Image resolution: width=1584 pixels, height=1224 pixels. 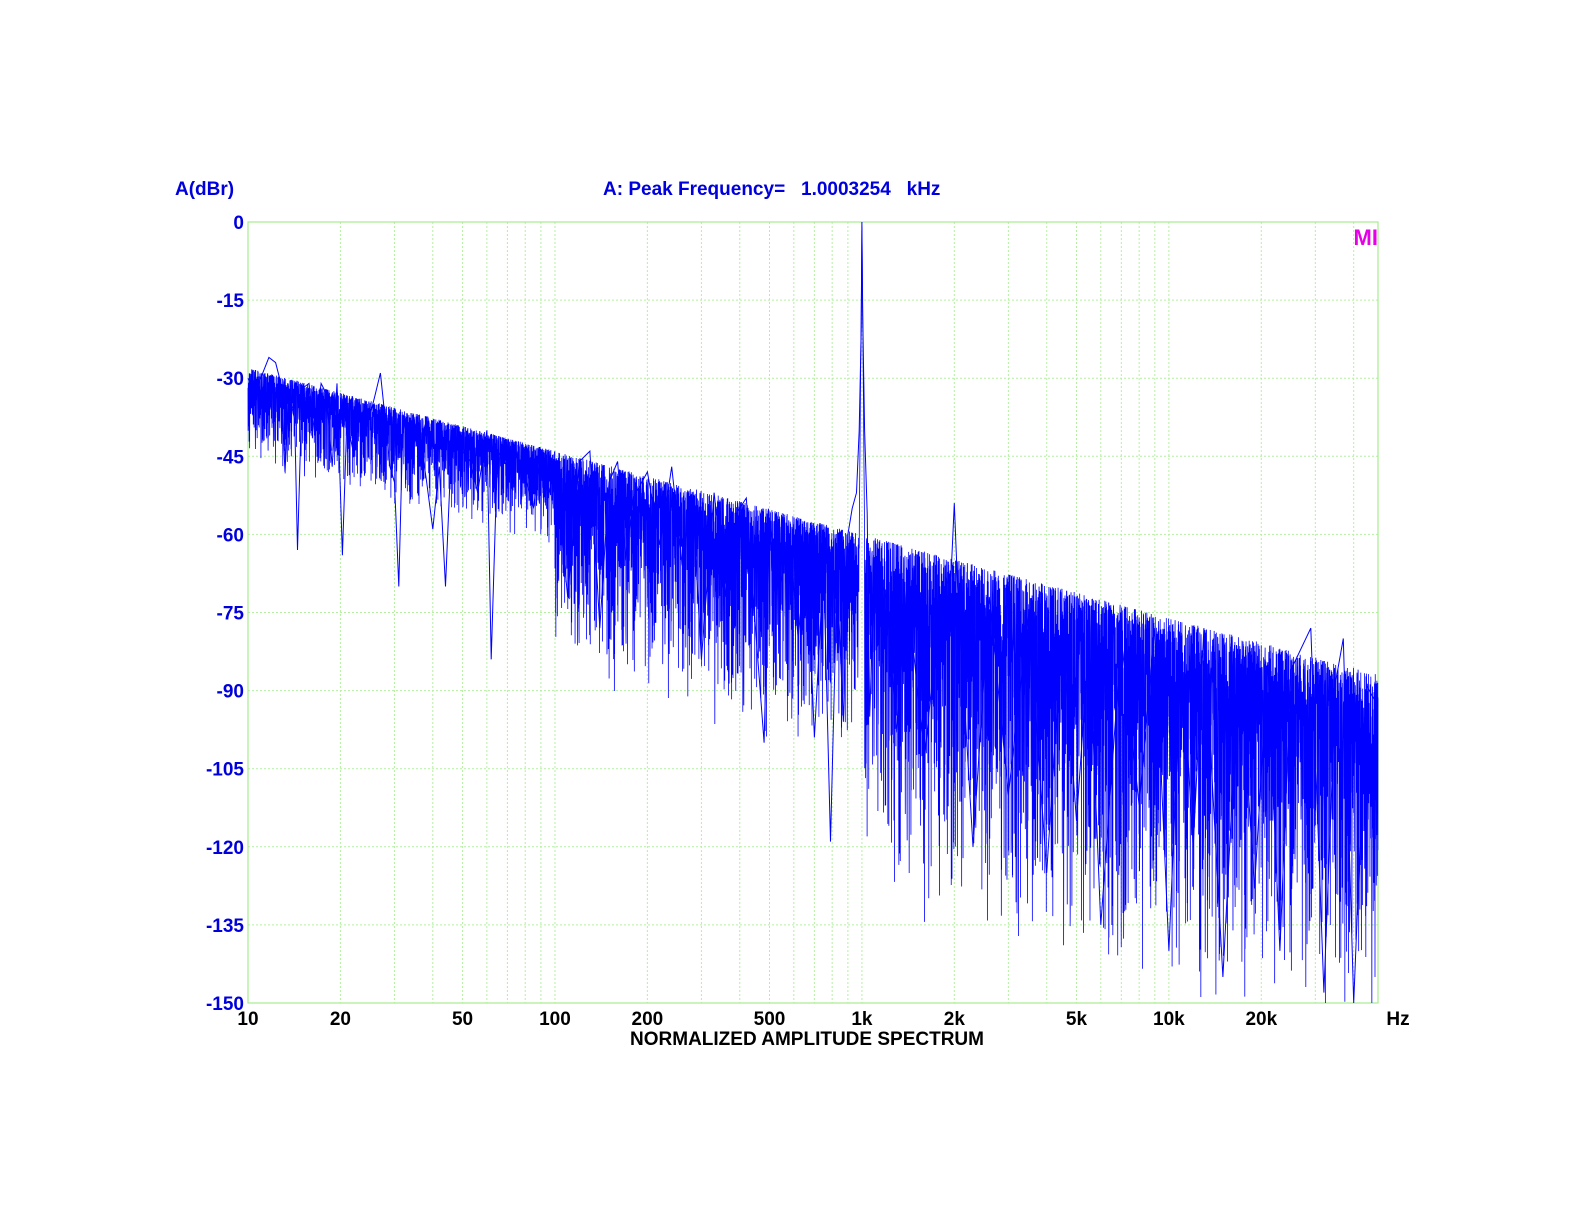 What do you see at coordinates (225, 926) in the screenshot?
I see `y-tick-label: -135` at bounding box center [225, 926].